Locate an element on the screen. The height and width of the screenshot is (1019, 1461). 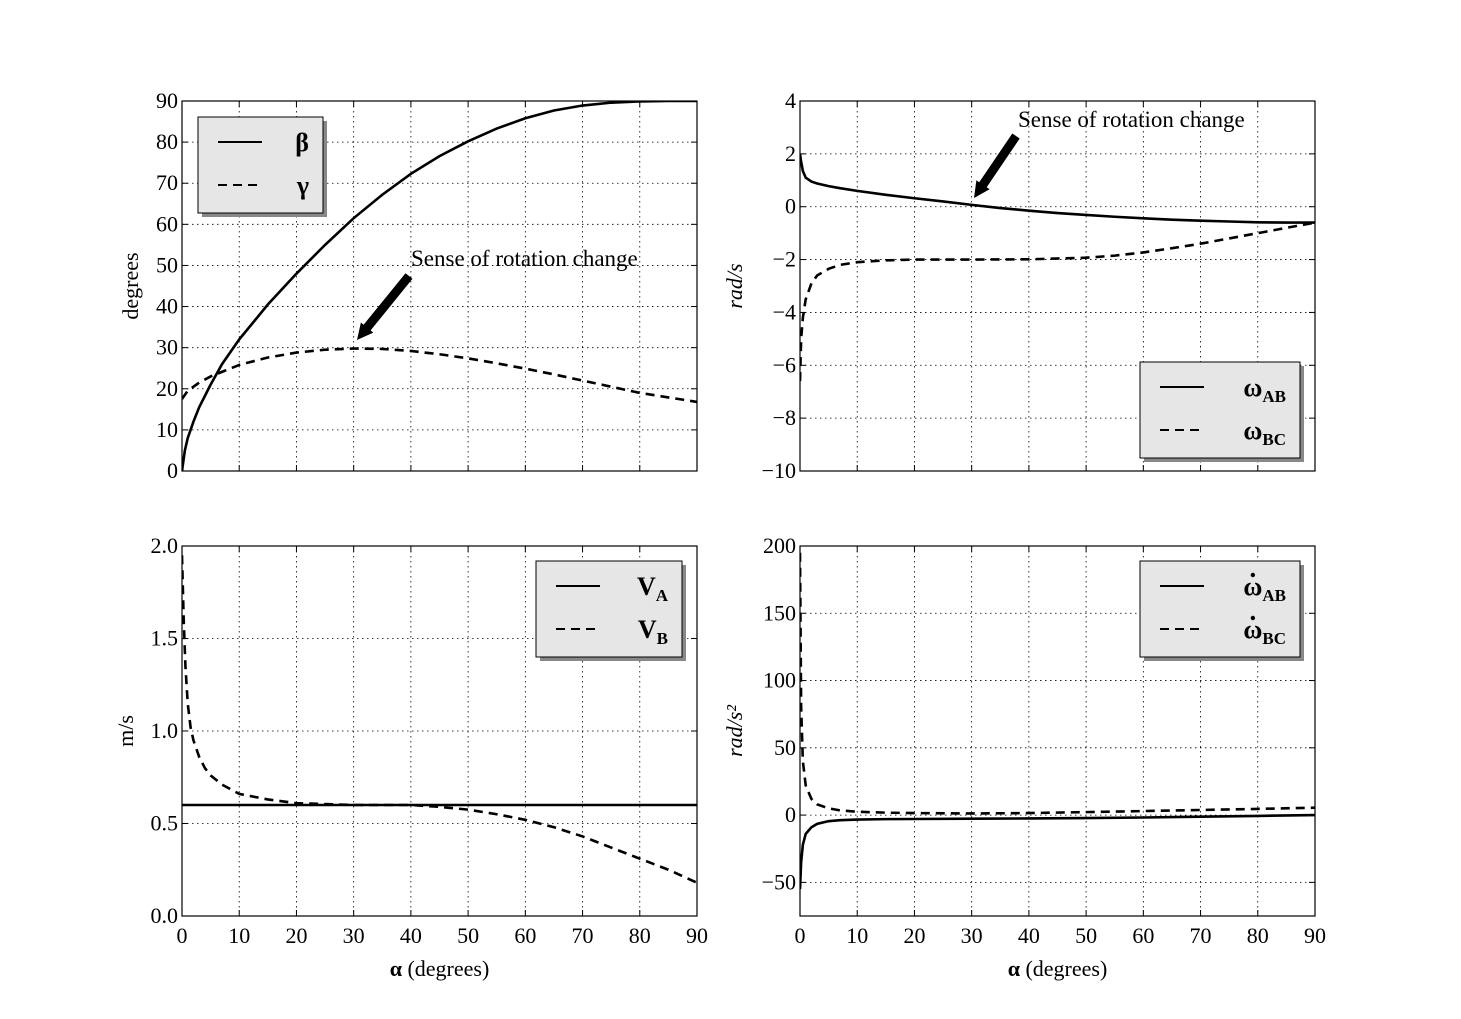
x-tick-label: 40 is located at coordinates (1029, 935).